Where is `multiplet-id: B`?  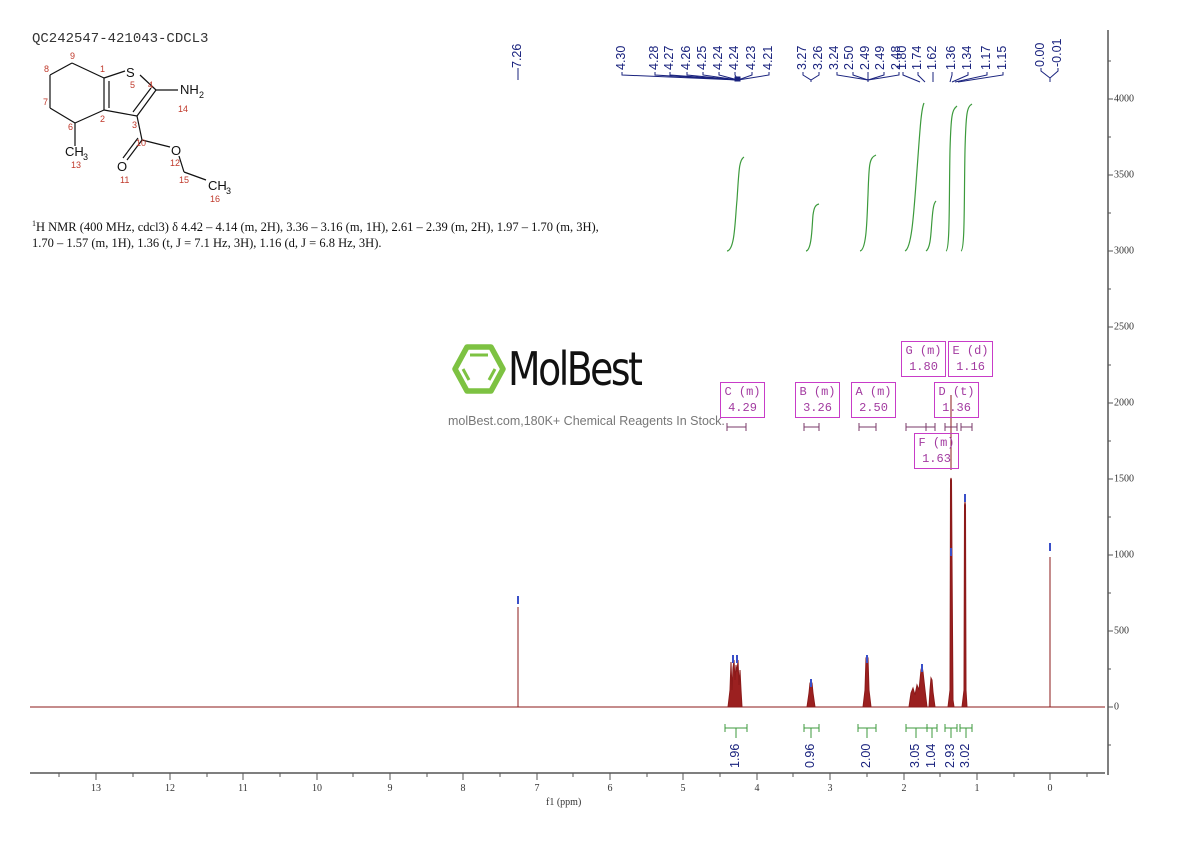 multiplet-id: B is located at coordinates (803, 392).